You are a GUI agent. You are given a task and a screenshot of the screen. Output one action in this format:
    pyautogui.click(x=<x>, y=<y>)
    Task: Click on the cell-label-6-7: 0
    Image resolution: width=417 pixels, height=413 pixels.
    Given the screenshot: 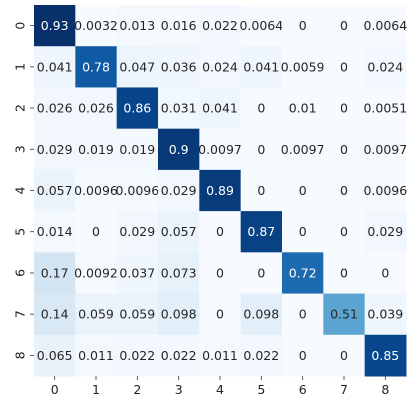 What is the action you would take?
    pyautogui.click(x=344, y=272)
    